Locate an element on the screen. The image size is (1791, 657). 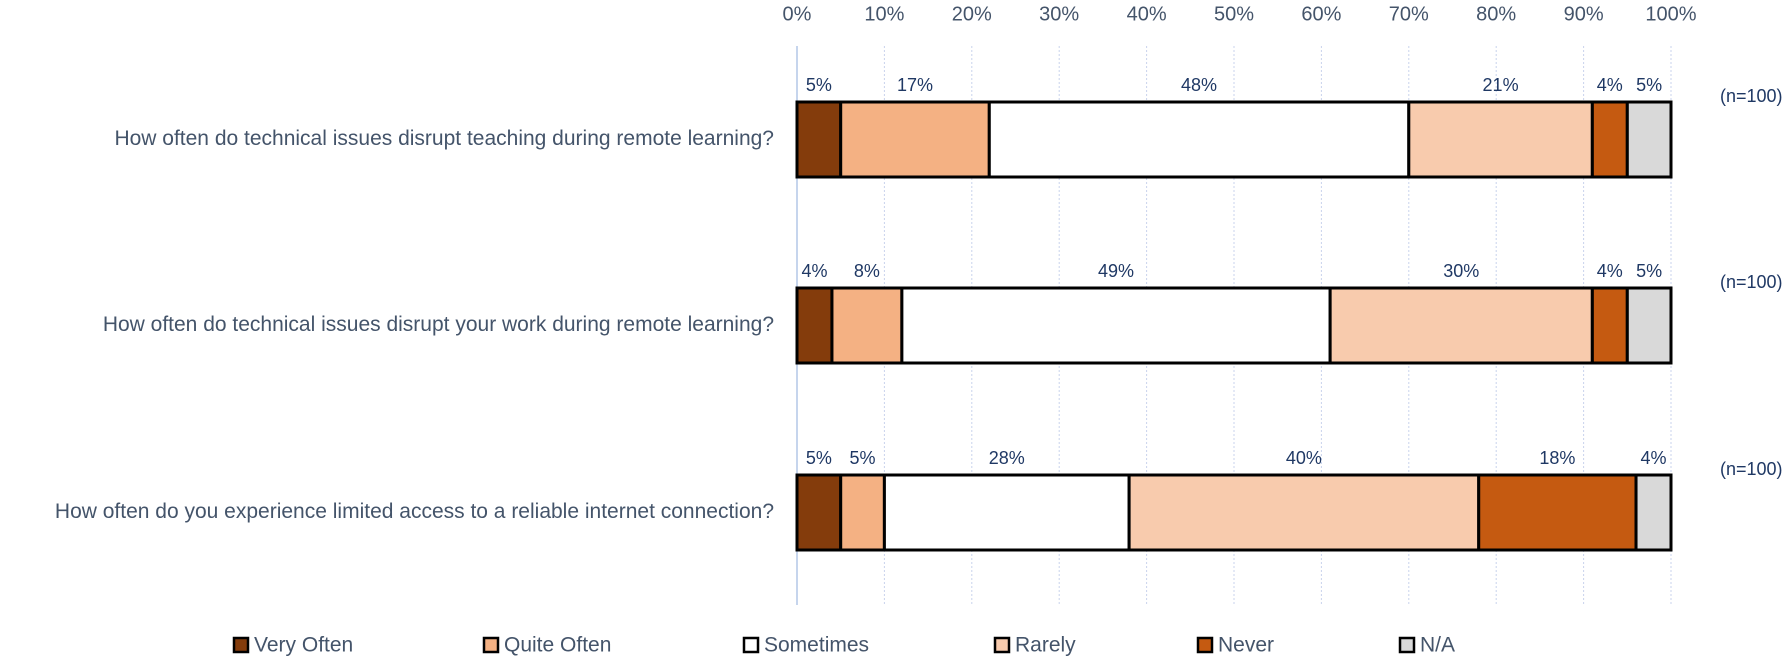
legend-label: Very Often is located at coordinates (303, 645).